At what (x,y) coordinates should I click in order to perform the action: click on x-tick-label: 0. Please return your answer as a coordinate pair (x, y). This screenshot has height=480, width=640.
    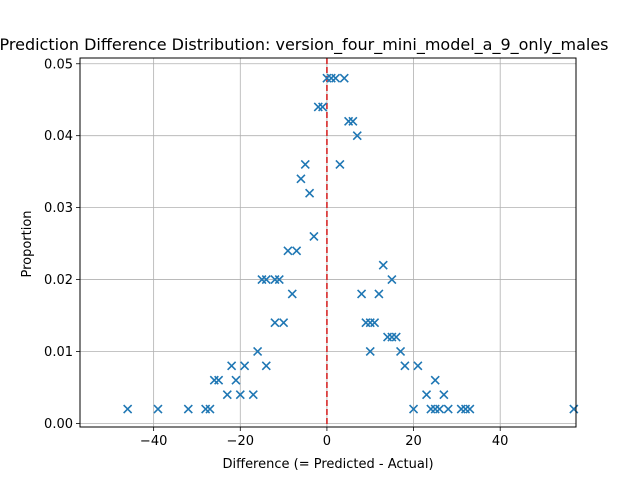
    Looking at the image, I should click on (327, 441).